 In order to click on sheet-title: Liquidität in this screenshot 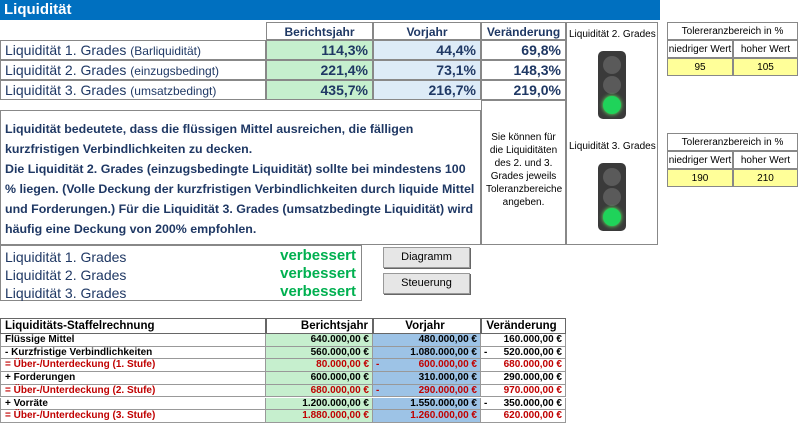, I will do `click(330, 10)`.